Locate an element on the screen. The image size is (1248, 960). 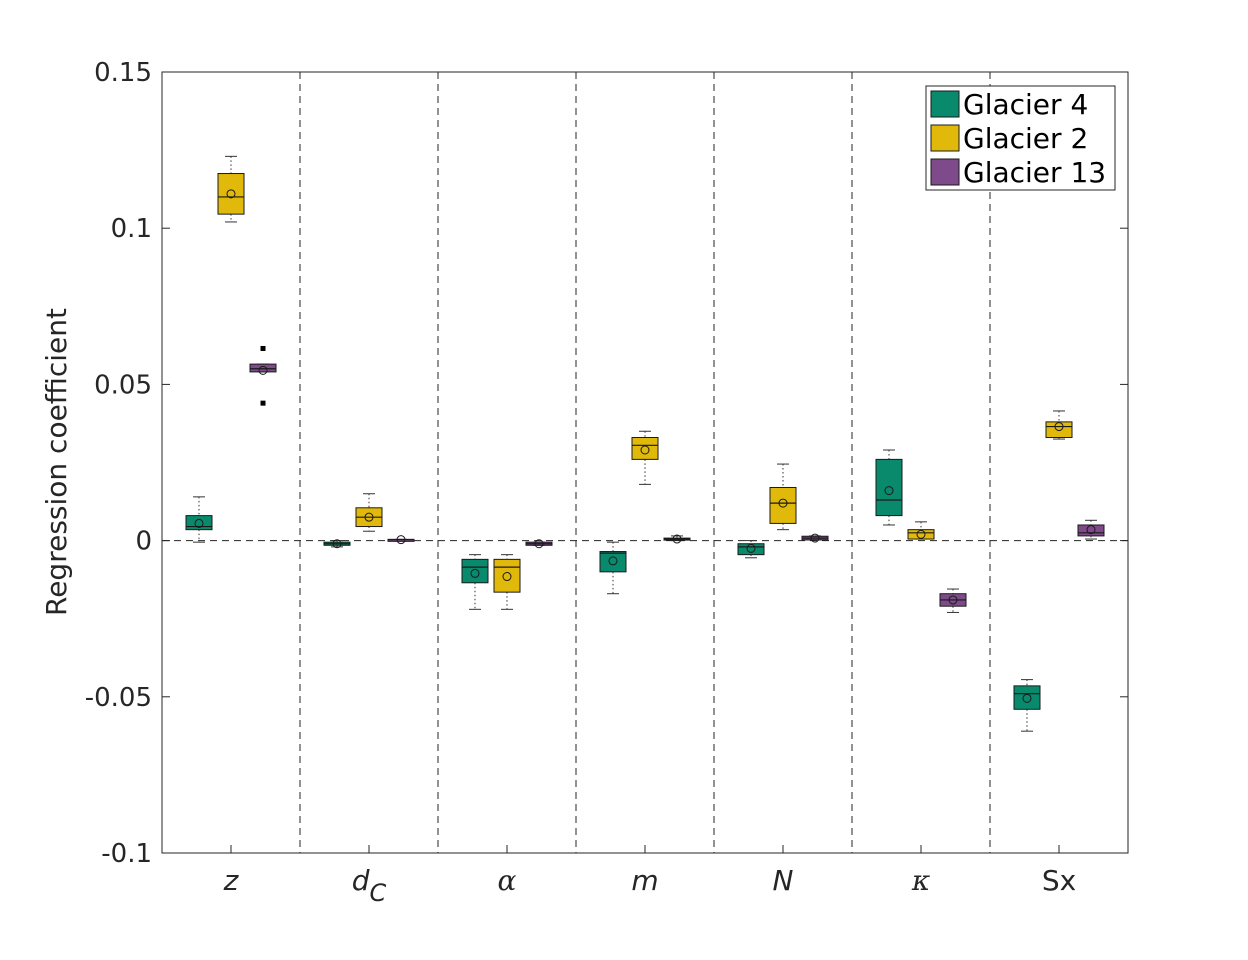
y-tick-label: -0.05 is located at coordinates (118, 698).